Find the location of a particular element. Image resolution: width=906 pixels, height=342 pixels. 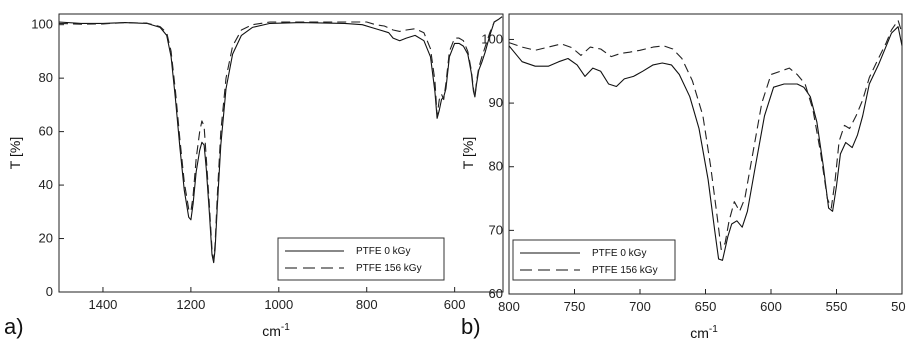

panel-b-x-tick-label: 500 is located at coordinates (898, 306).